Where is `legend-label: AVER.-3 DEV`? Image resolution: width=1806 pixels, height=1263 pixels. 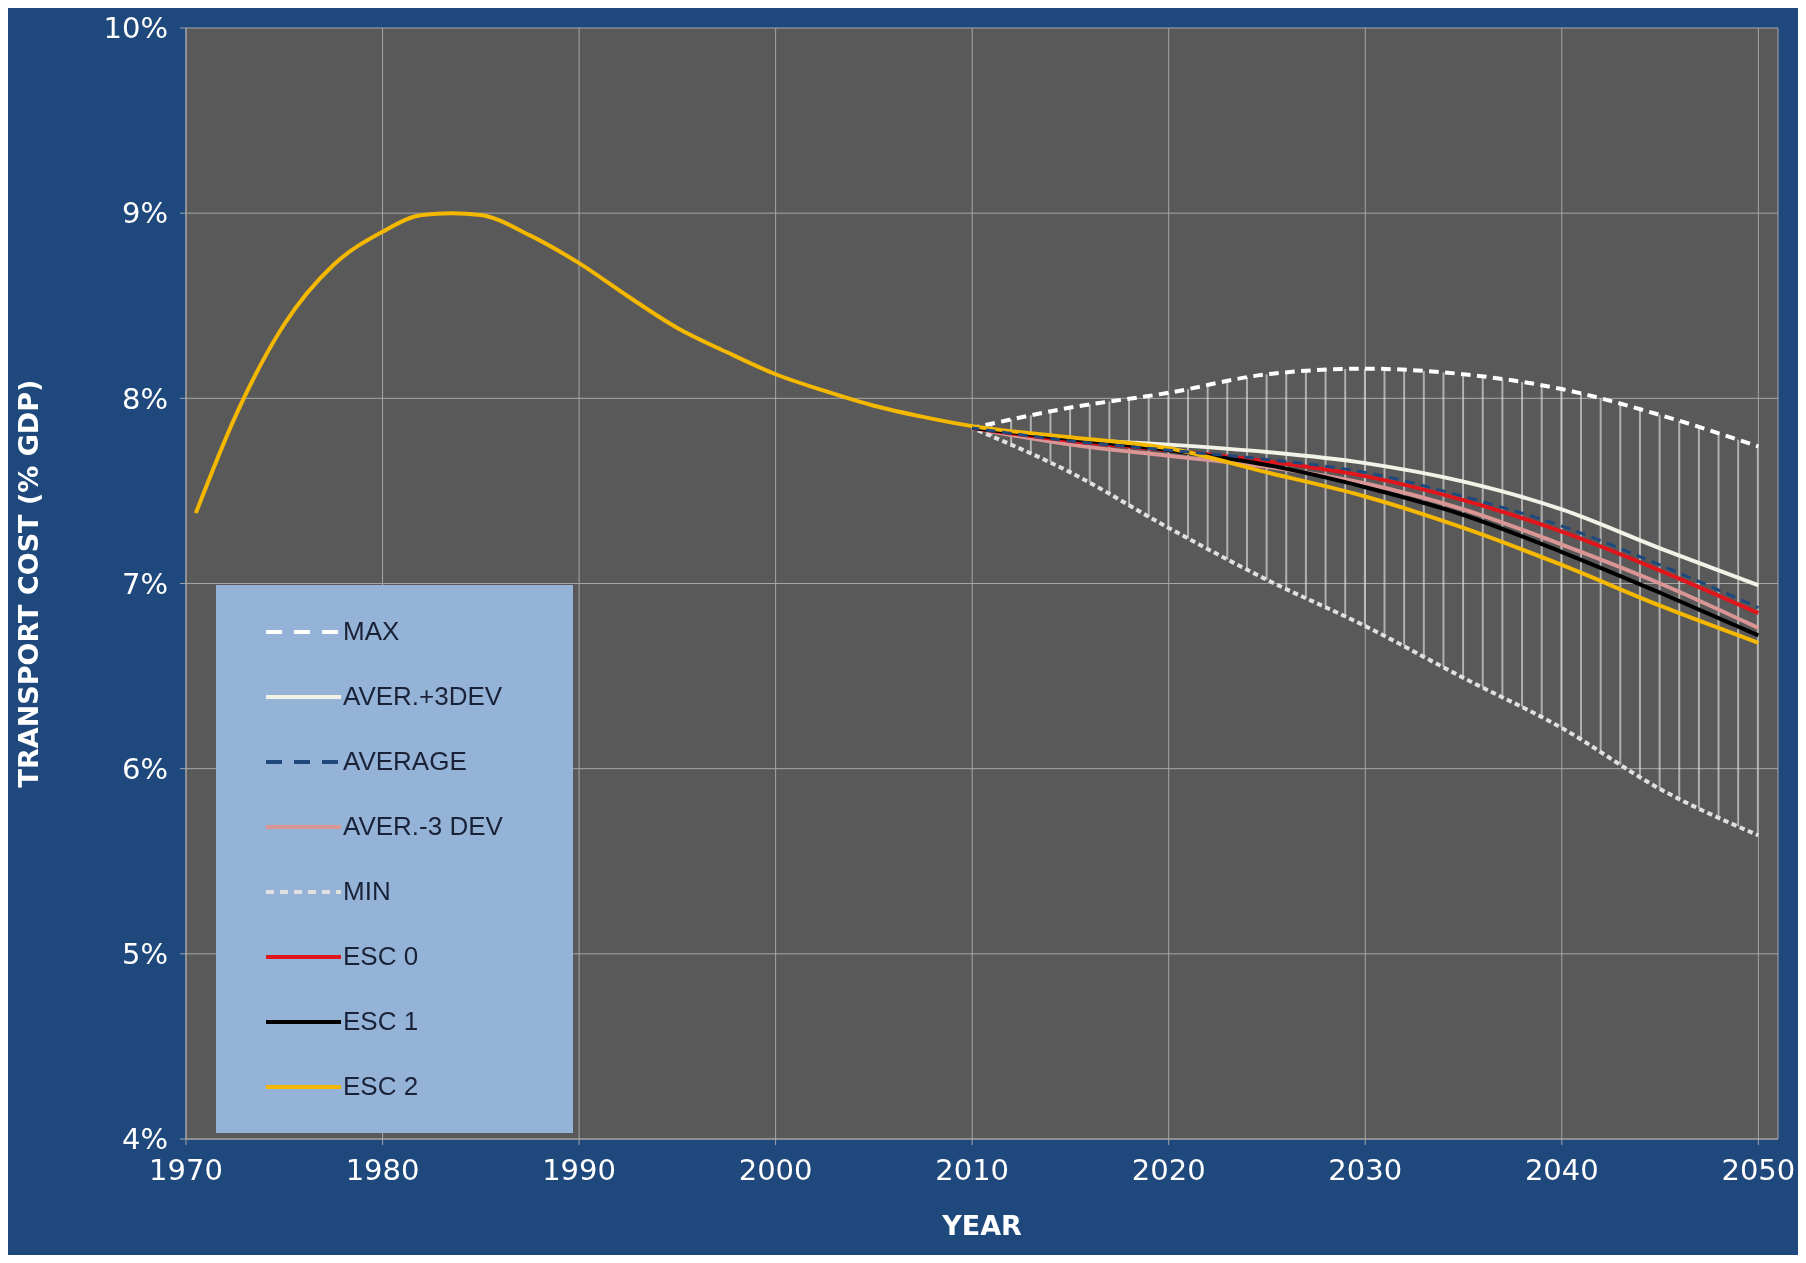
legend-label: AVER.-3 DEV is located at coordinates (423, 826).